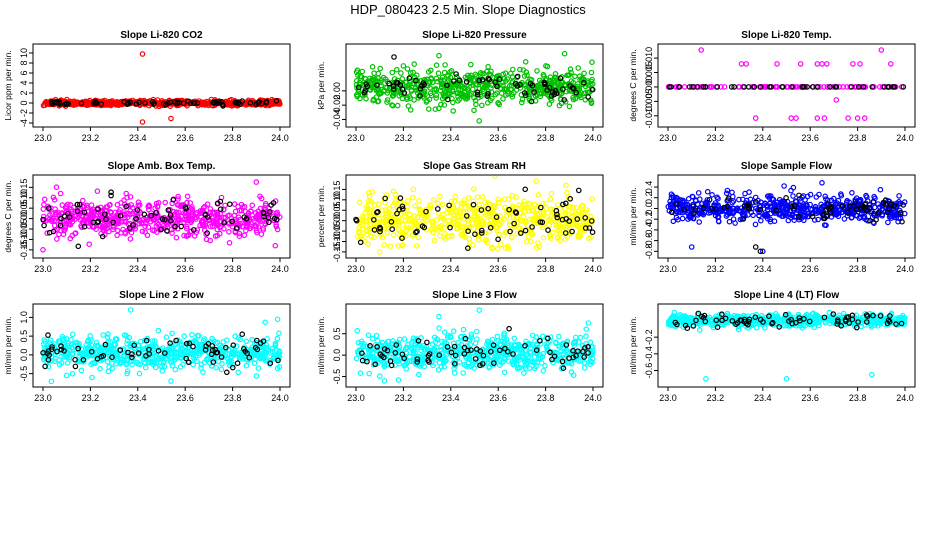 The width and height of the screenshot is (936, 540). Describe the element at coordinates (786, 35) in the screenshot. I see `panel-title: Slope Li-820 Temp.` at that location.